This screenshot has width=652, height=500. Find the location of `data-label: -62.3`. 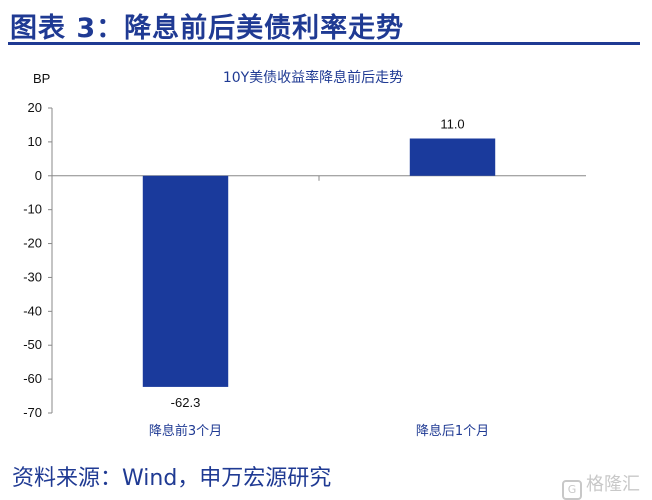

data-label: -62.3 is located at coordinates (186, 402).